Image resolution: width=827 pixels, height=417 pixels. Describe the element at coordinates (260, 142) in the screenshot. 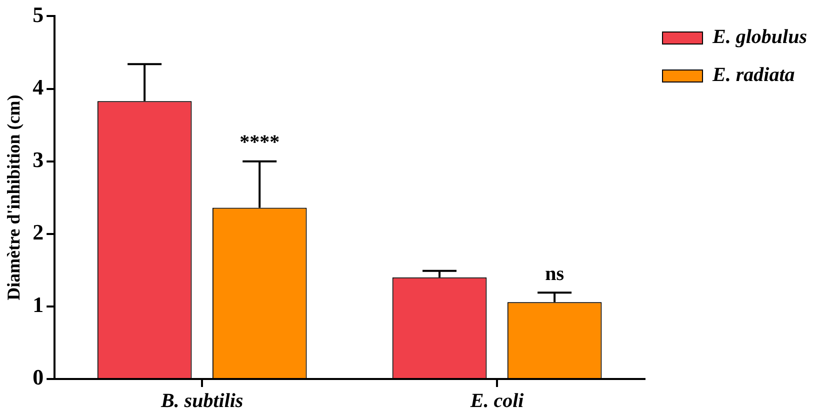

I see `annotation: ****` at that location.